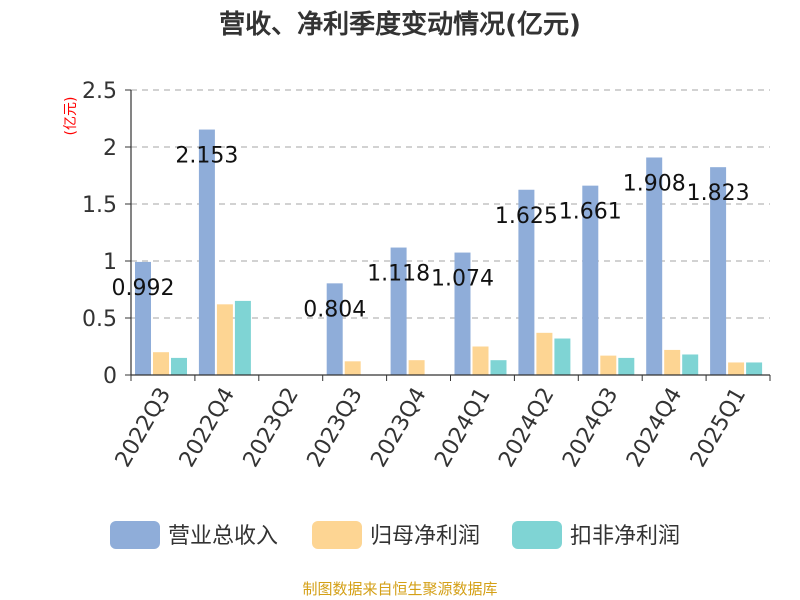  What do you see at coordinates (207, 428) in the screenshot?
I see `x-tick-label: 2022Q4` at bounding box center [207, 428].